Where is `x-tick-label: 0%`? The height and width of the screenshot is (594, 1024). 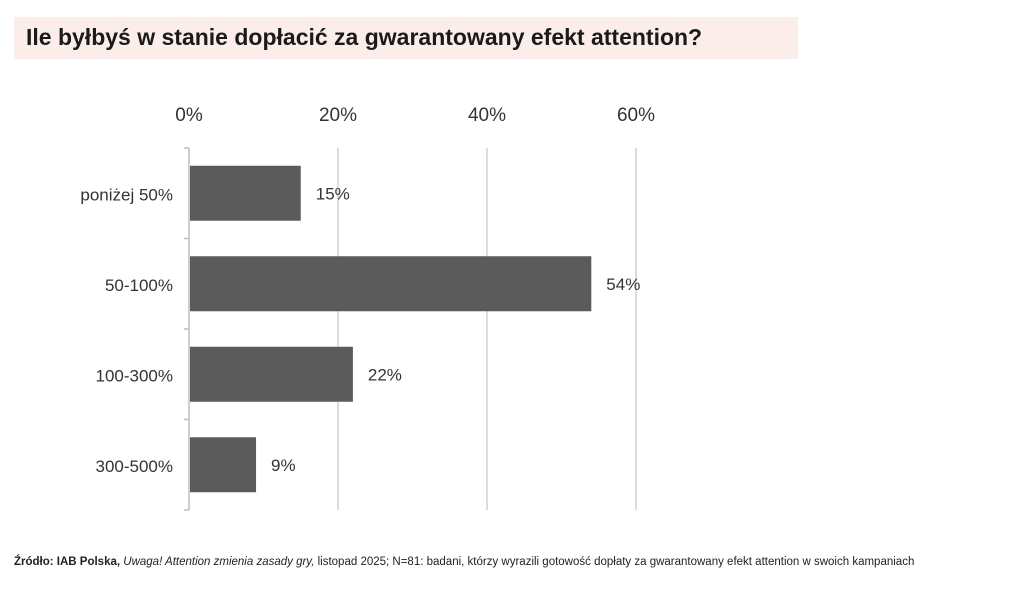
x-tick-label: 0% is located at coordinates (189, 115).